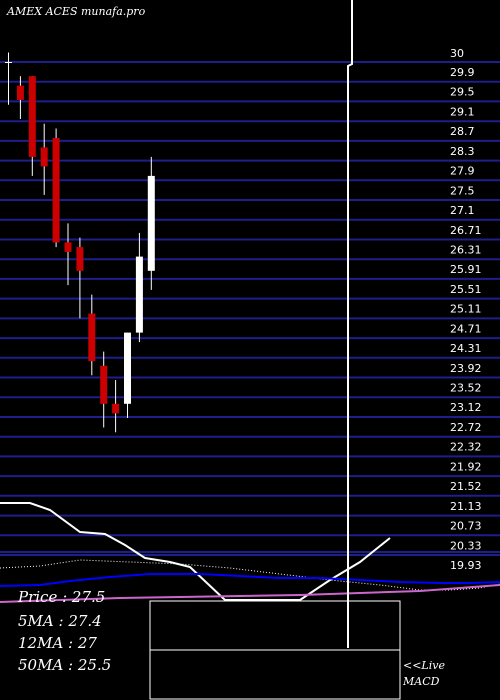 The height and width of the screenshot is (700, 500). Describe the element at coordinates (466, 545) in the screenshot. I see `price-tick-label: 20.33` at that location.